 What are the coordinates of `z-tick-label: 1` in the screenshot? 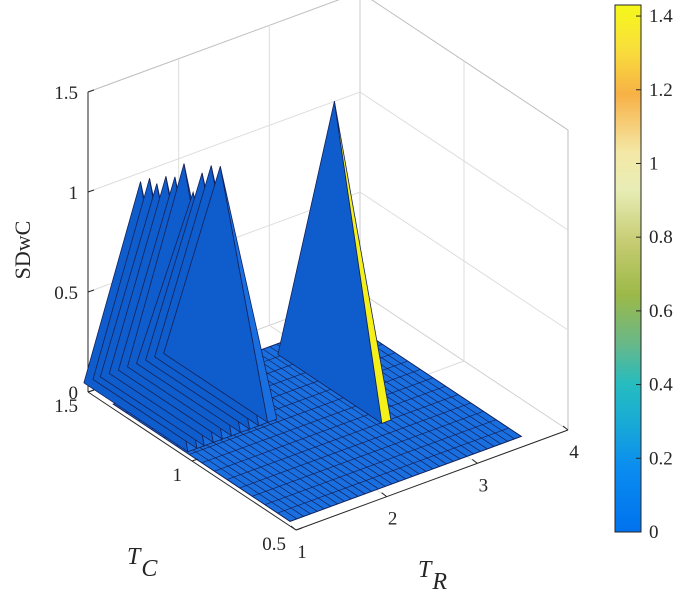 It's located at (74, 193).